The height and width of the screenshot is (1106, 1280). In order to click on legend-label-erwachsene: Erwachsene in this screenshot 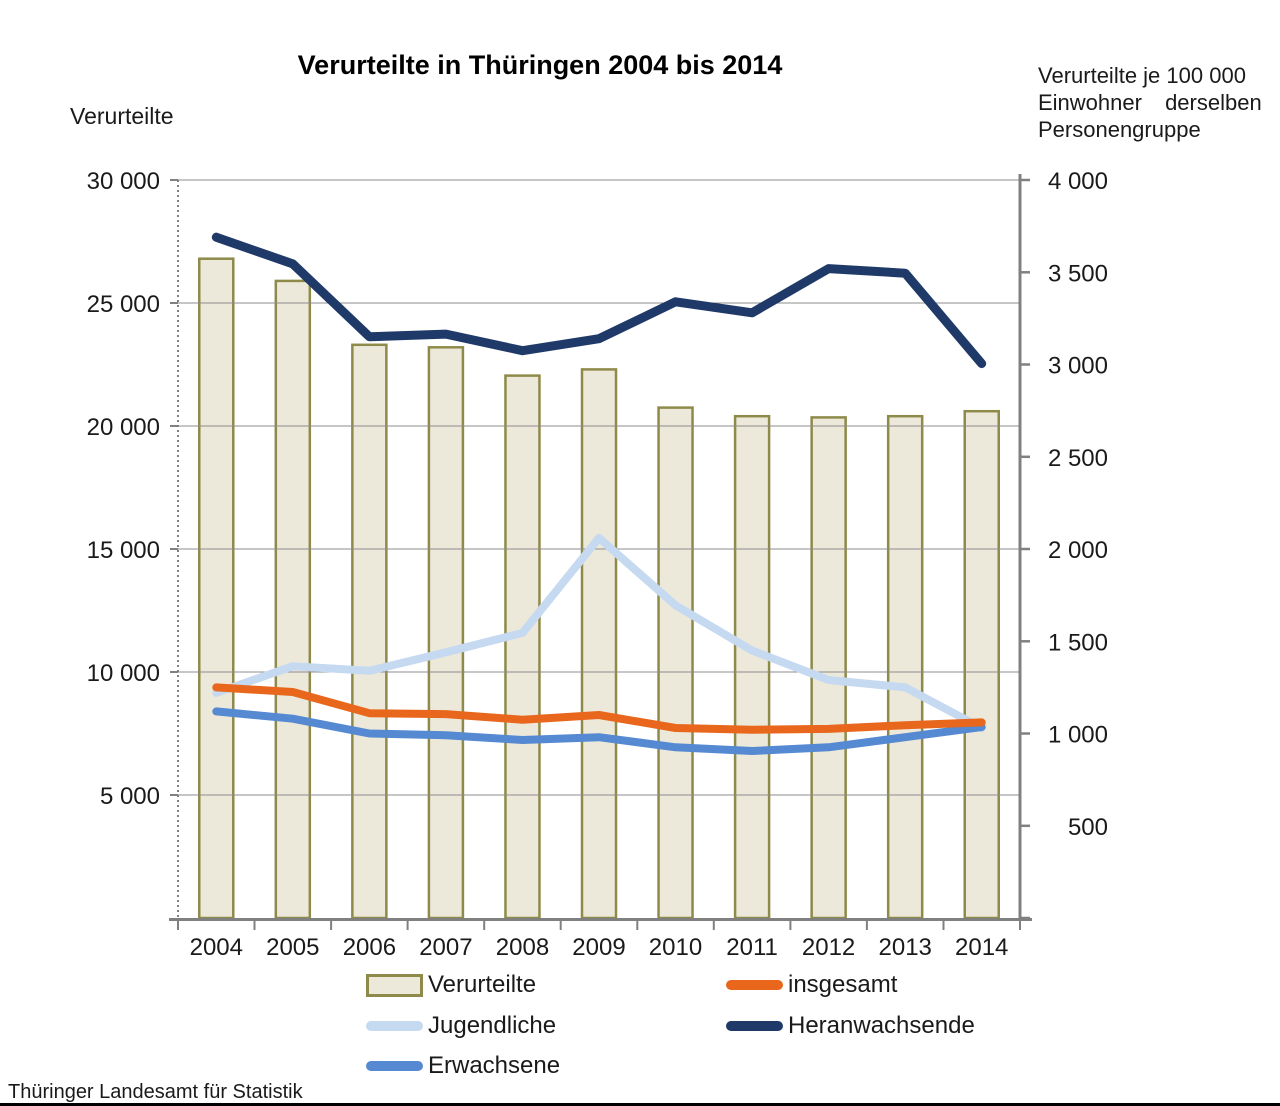, I will do `click(494, 1065)`.